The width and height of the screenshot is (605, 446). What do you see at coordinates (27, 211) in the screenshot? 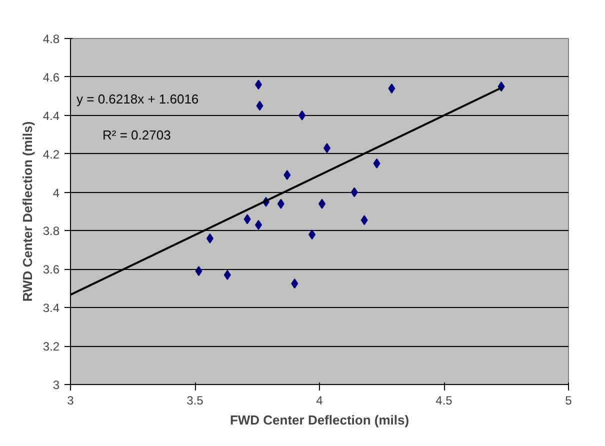
I see `y-axis-title: RWD Center Deflection (mils)` at bounding box center [27, 211].